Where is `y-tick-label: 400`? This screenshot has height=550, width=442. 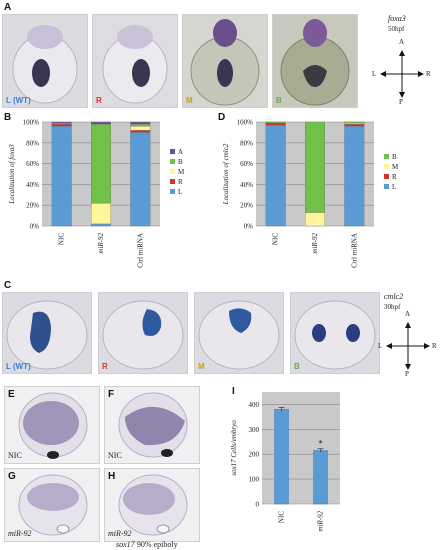 y-tick-label: 400 is located at coordinates (254, 405).